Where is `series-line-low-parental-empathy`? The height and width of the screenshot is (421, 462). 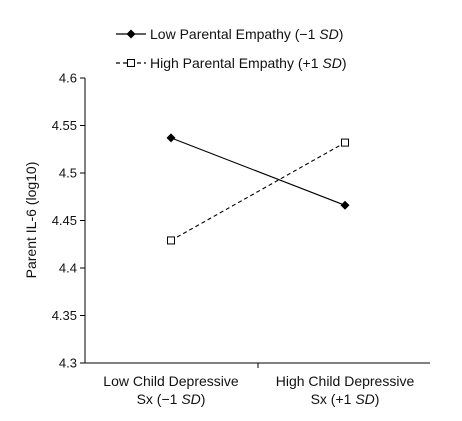
series-line-low-parental-empathy is located at coordinates (258, 171).